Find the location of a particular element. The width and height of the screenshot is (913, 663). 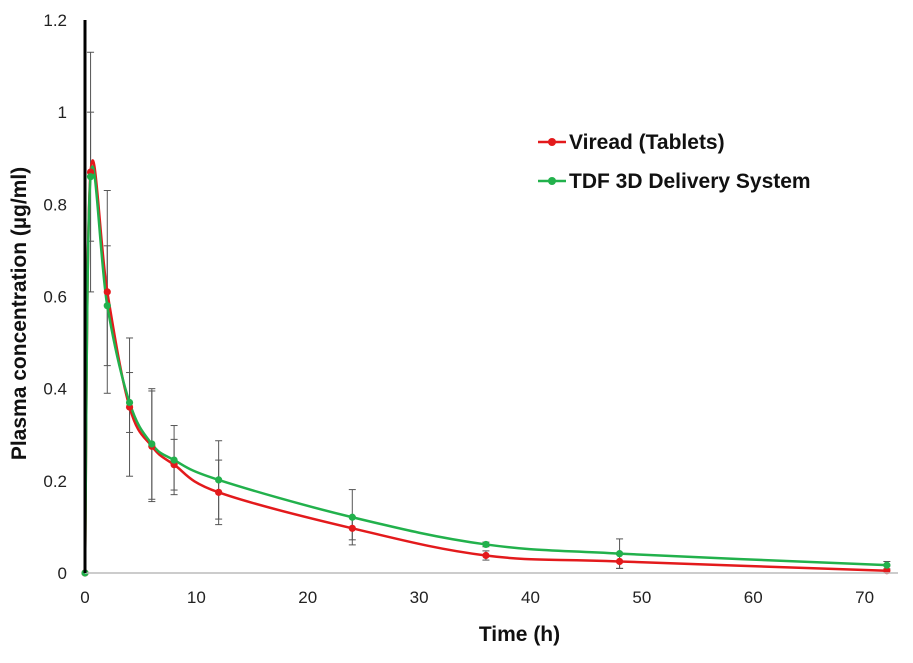

x-tick-label: 20 is located at coordinates (307, 597).